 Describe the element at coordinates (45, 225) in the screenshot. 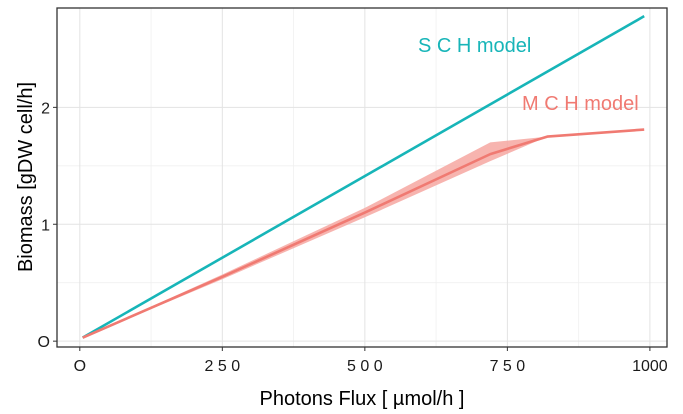

I see `y-tick-label: 1` at that location.